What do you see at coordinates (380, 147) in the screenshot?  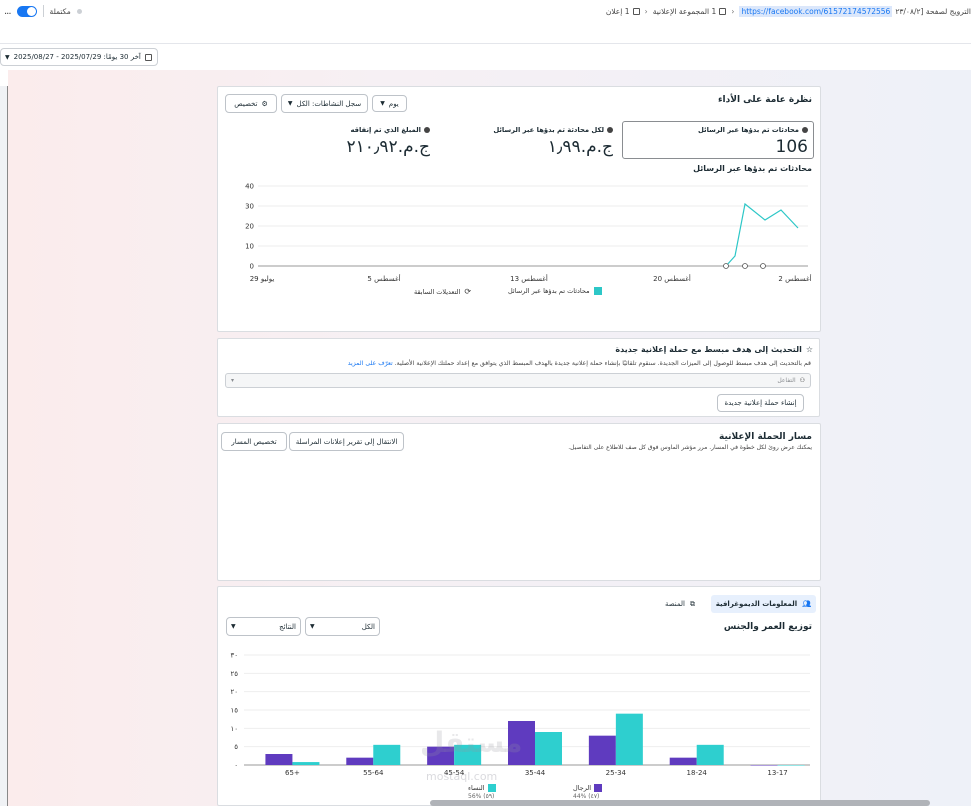 I see `metric-value: ج.م.٢١٠٫٩٢` at bounding box center [380, 147].